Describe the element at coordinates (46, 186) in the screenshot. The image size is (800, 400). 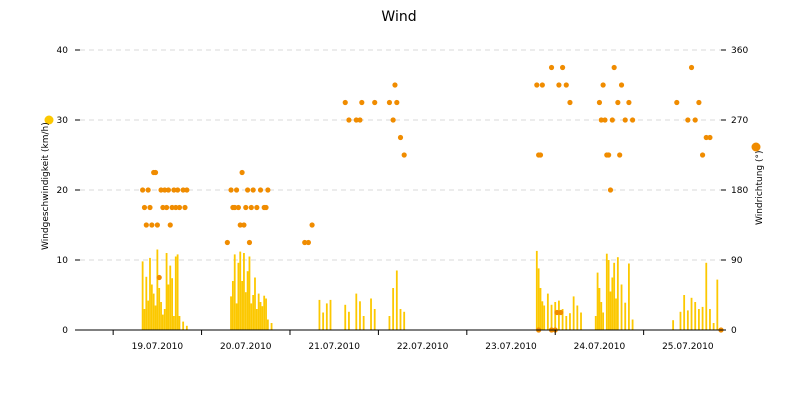
I see `y-left-axis-label: Windgeschwindigkeit (km/h)` at that location.